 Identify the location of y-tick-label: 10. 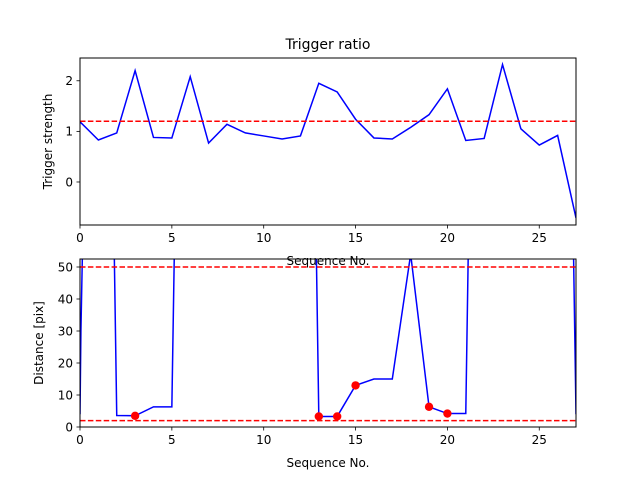
(65, 395).